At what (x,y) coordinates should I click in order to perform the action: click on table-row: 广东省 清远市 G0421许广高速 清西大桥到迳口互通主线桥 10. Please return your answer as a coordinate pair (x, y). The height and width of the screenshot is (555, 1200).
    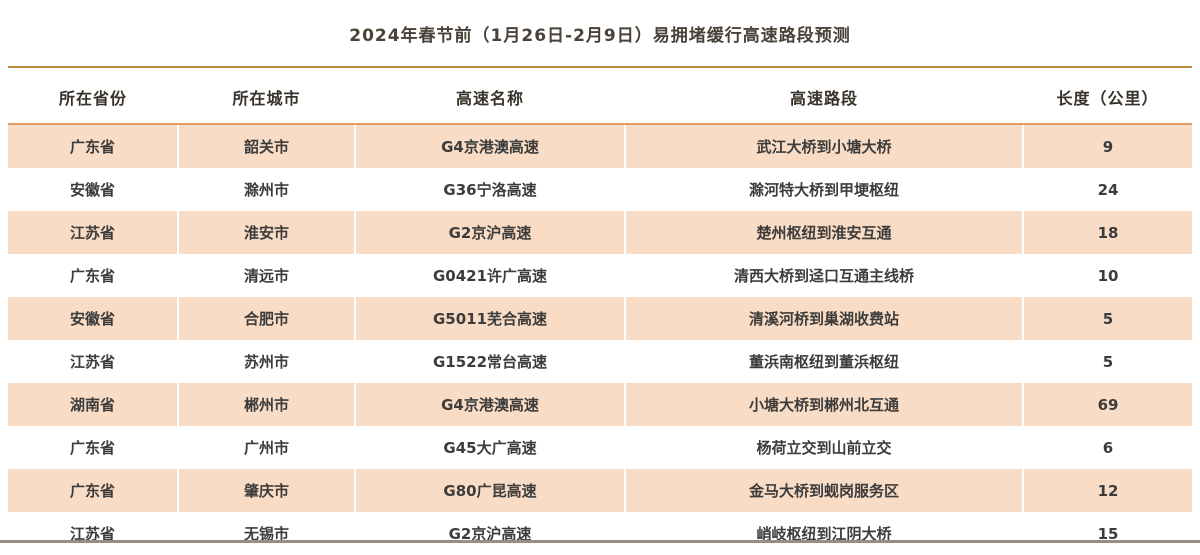
    Looking at the image, I should click on (600, 275).